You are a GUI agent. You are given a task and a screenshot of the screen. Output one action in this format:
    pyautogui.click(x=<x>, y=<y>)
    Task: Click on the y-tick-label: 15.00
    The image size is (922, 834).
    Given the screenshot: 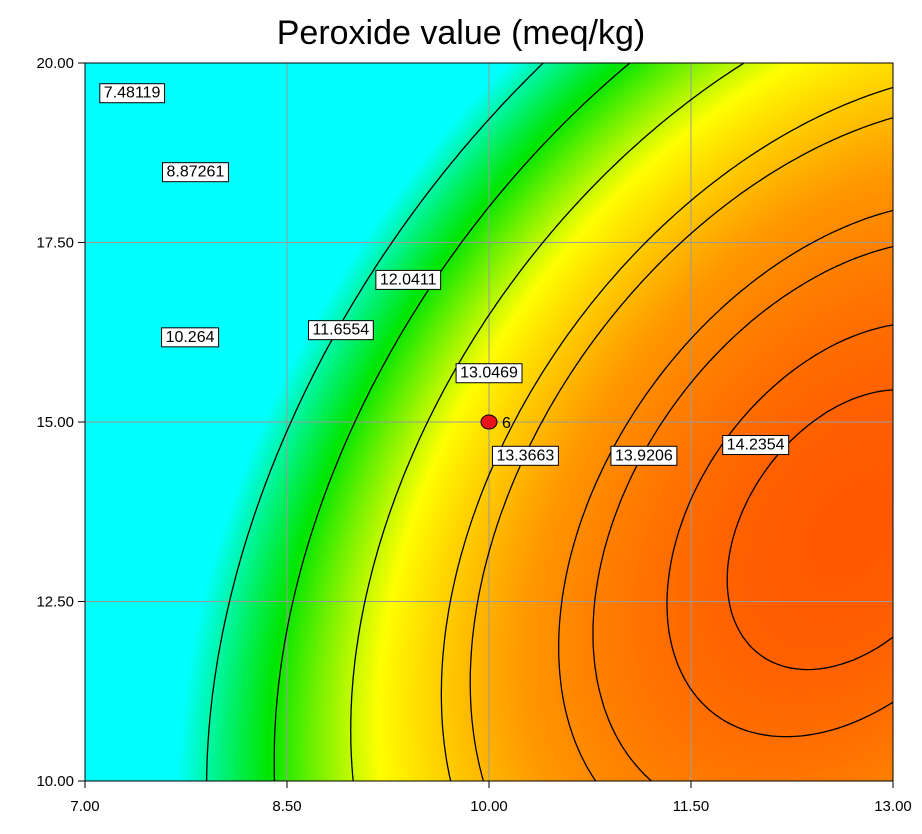 What is the action you would take?
    pyautogui.click(x=55, y=422)
    